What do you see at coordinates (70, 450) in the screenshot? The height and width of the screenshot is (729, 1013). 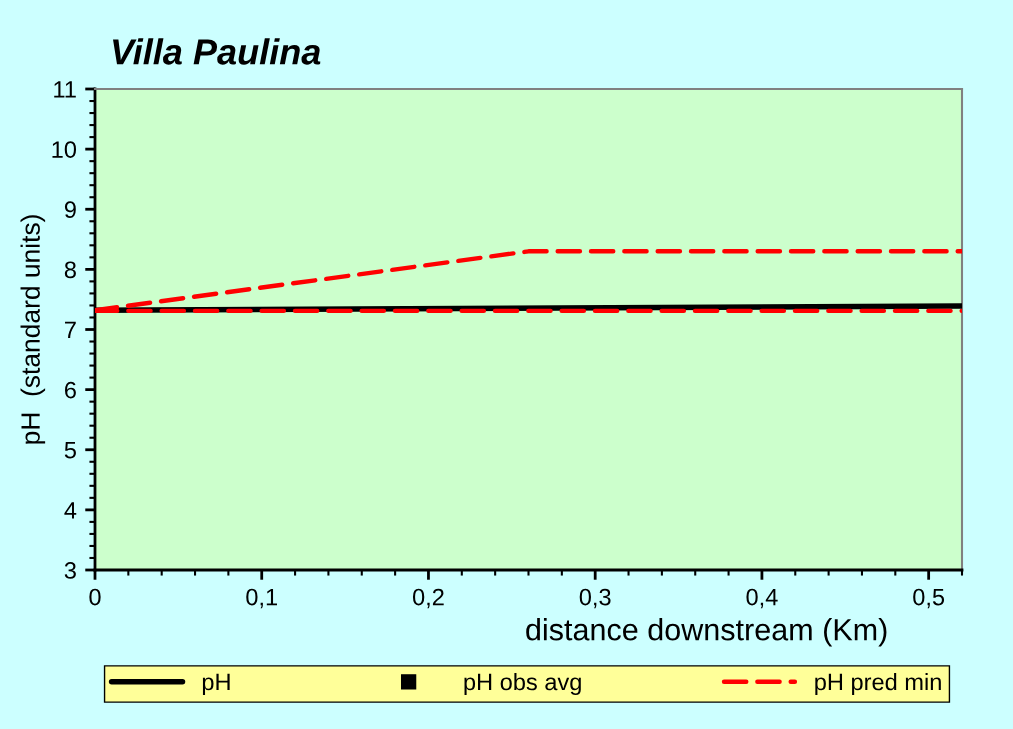 I see `y-tick-label: 5` at bounding box center [70, 450].